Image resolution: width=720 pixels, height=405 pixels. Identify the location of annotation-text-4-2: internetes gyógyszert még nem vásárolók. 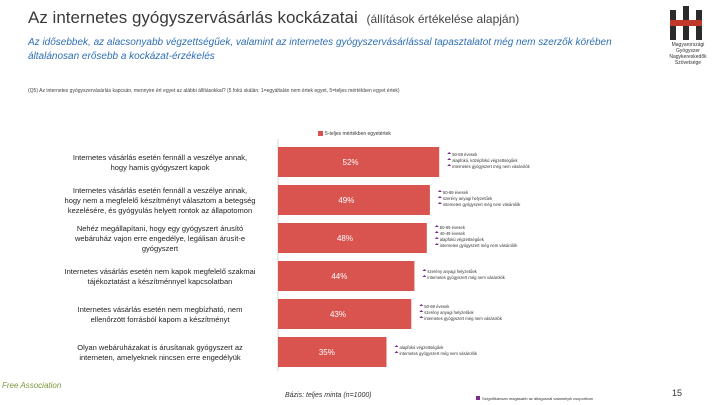
(466, 277).